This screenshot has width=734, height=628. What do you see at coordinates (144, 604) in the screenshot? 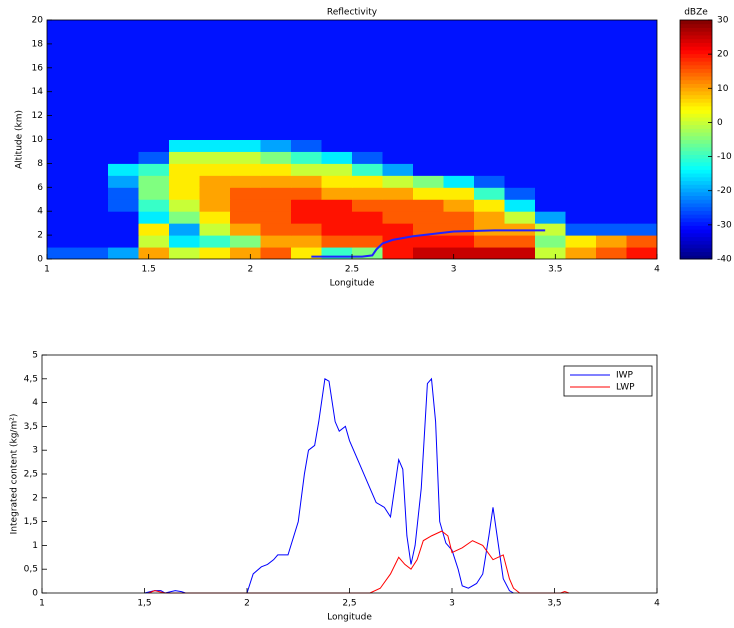
I see `x-tick-label: 1,5` at bounding box center [144, 604].